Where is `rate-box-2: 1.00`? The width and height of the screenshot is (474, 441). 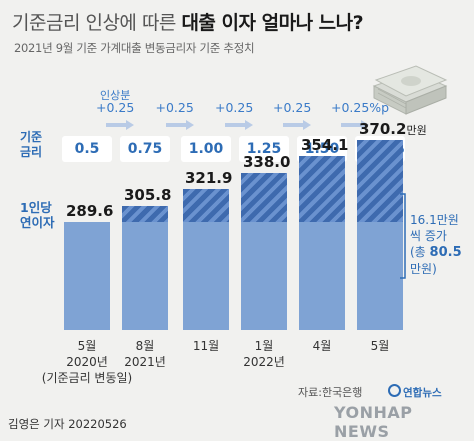 rate-box-2: 1.00 is located at coordinates (206, 149).